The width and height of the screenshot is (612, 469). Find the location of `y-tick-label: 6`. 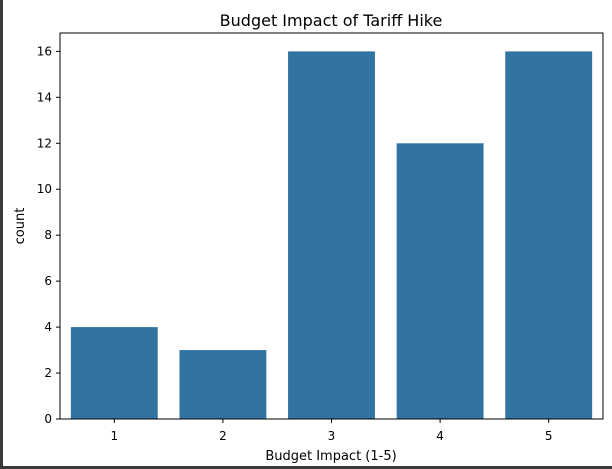

y-tick-label: 6 is located at coordinates (48, 281).